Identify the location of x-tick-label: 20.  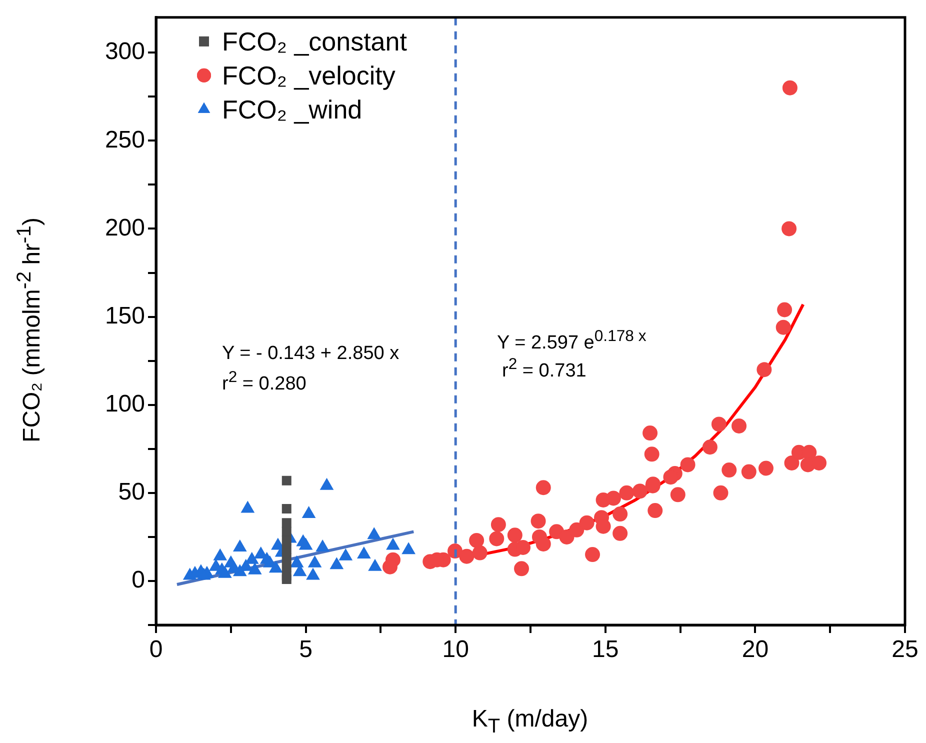
(755, 650).